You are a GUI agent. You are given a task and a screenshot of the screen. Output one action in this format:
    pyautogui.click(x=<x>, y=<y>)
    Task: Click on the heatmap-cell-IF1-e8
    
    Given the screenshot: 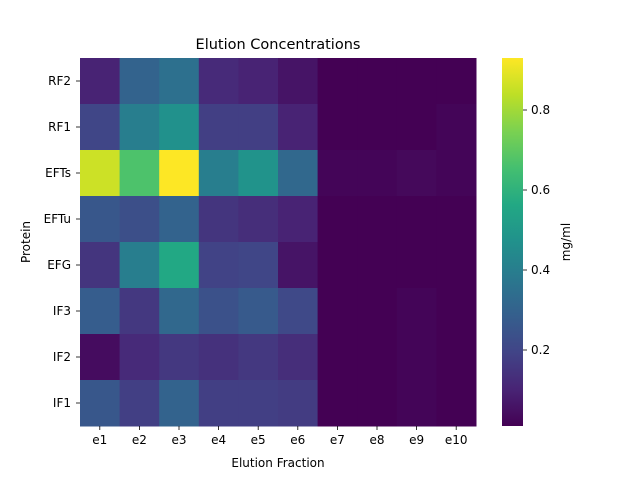 What is the action you would take?
    pyautogui.click(x=377, y=403)
    